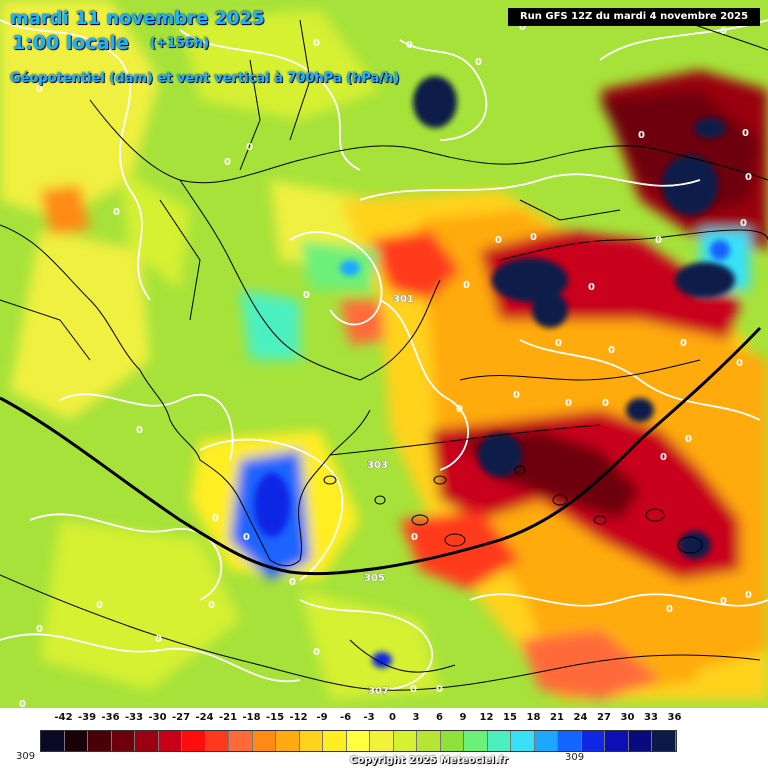 Image resolution: width=768 pixels, height=768 pixels. What do you see at coordinates (392, 717) in the screenshot?
I see `legend-tick-label: 0` at bounding box center [392, 717].